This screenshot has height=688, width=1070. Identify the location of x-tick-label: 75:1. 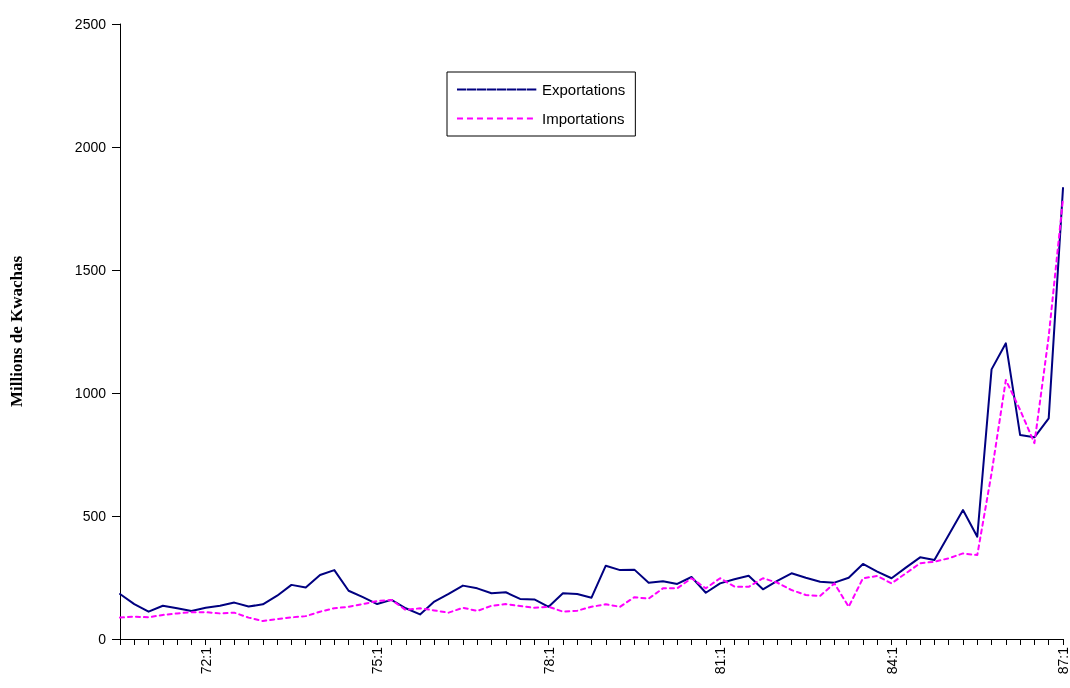
(377, 660).